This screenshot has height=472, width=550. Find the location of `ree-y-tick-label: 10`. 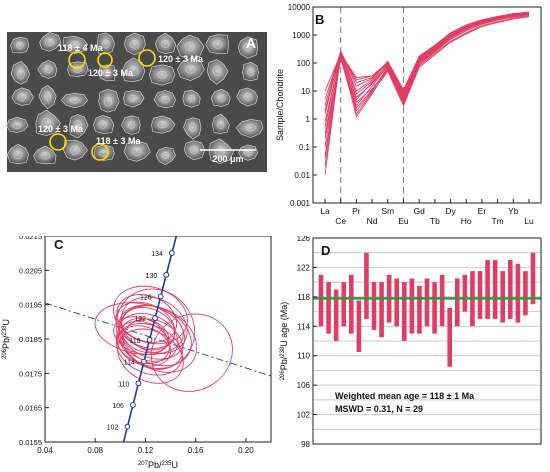

ree-y-tick-label: 10 is located at coordinates (305, 91).